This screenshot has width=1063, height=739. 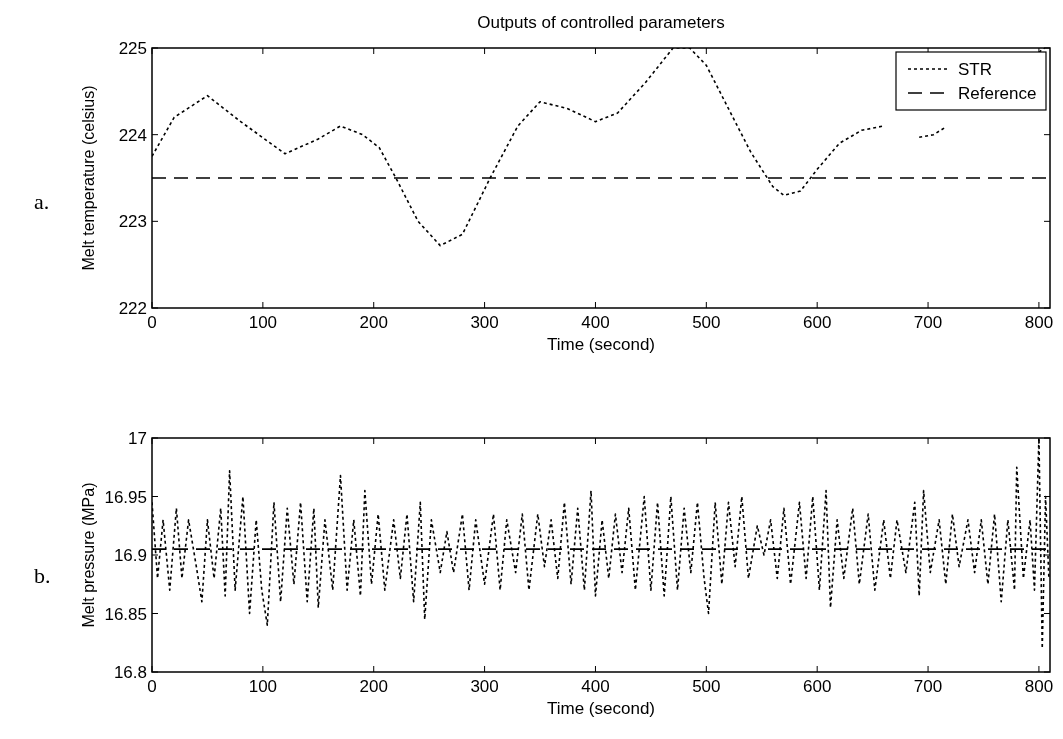 I want to click on y-tick-label: 224, so click(x=132, y=135).